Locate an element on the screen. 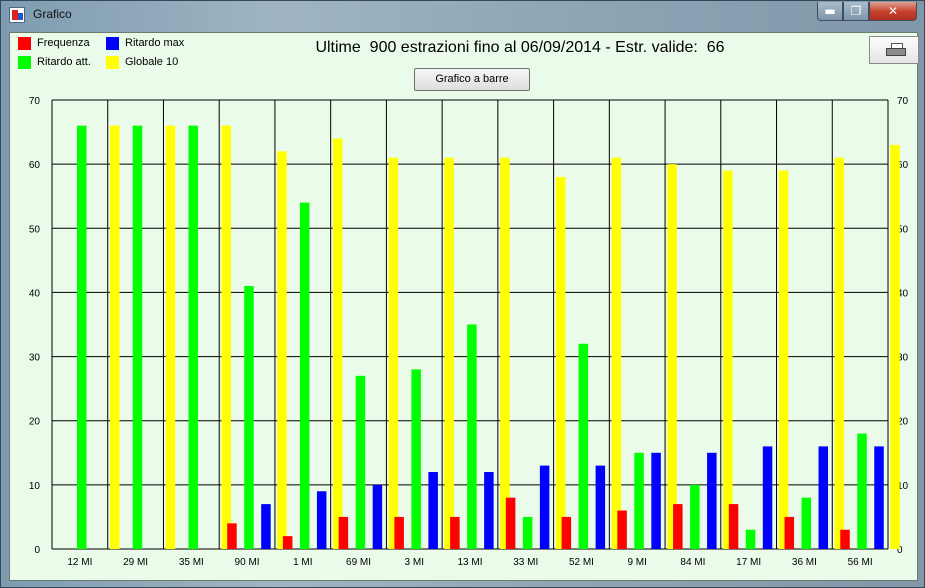 The image size is (925, 588). minimize-button: ▬ is located at coordinates (830, 11).